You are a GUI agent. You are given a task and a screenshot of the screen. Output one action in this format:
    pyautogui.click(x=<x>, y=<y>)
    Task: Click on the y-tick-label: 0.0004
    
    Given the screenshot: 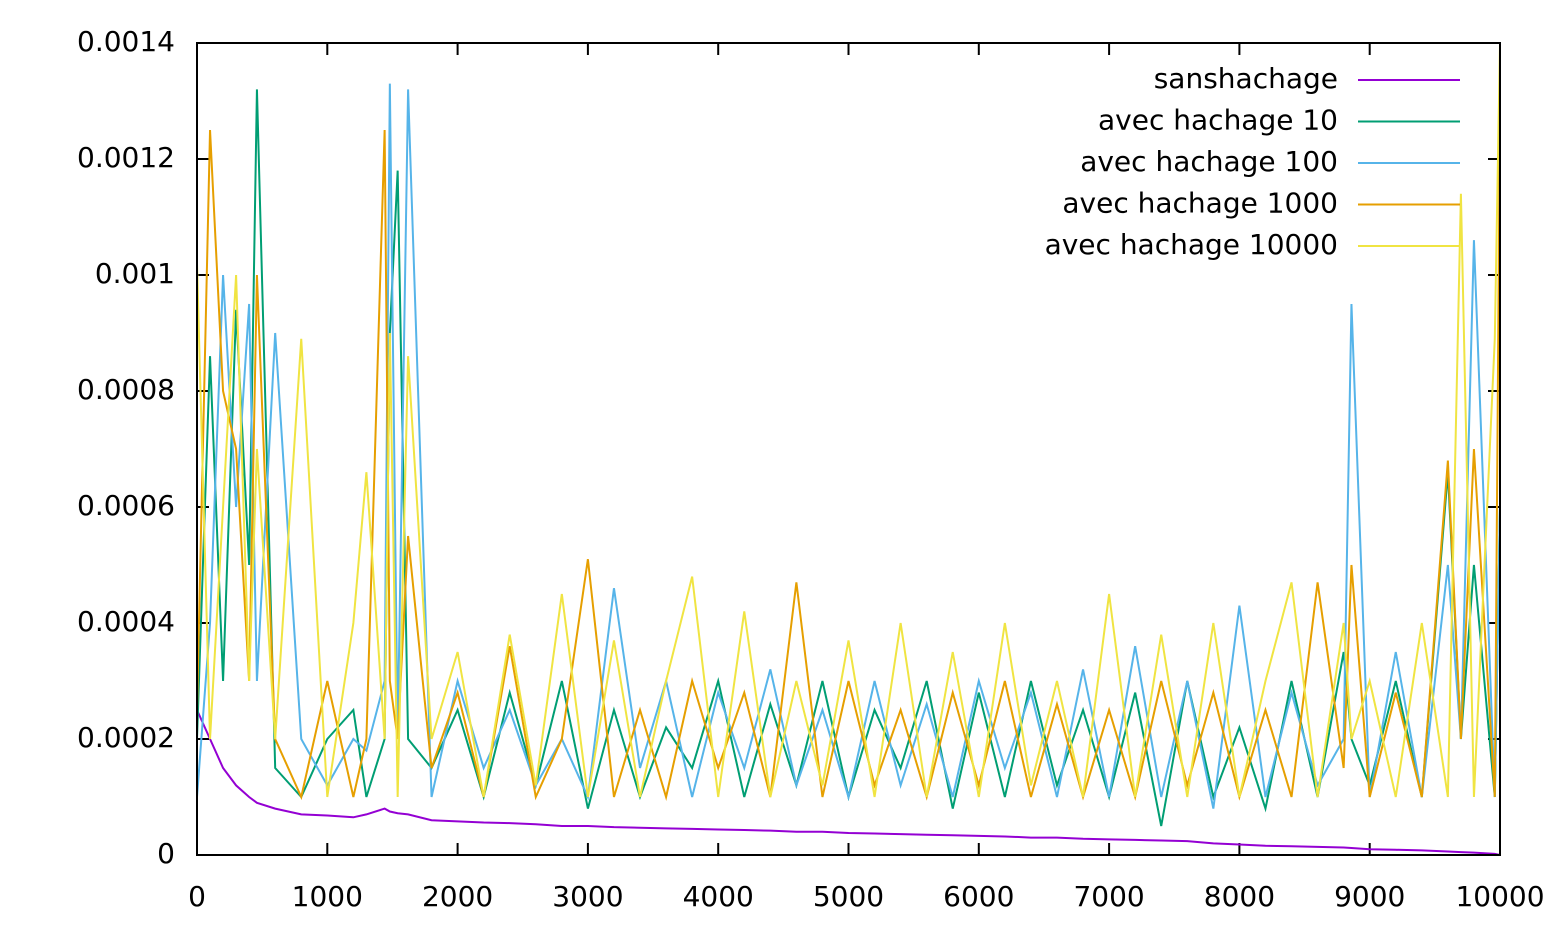 What is the action you would take?
    pyautogui.click(x=126, y=621)
    